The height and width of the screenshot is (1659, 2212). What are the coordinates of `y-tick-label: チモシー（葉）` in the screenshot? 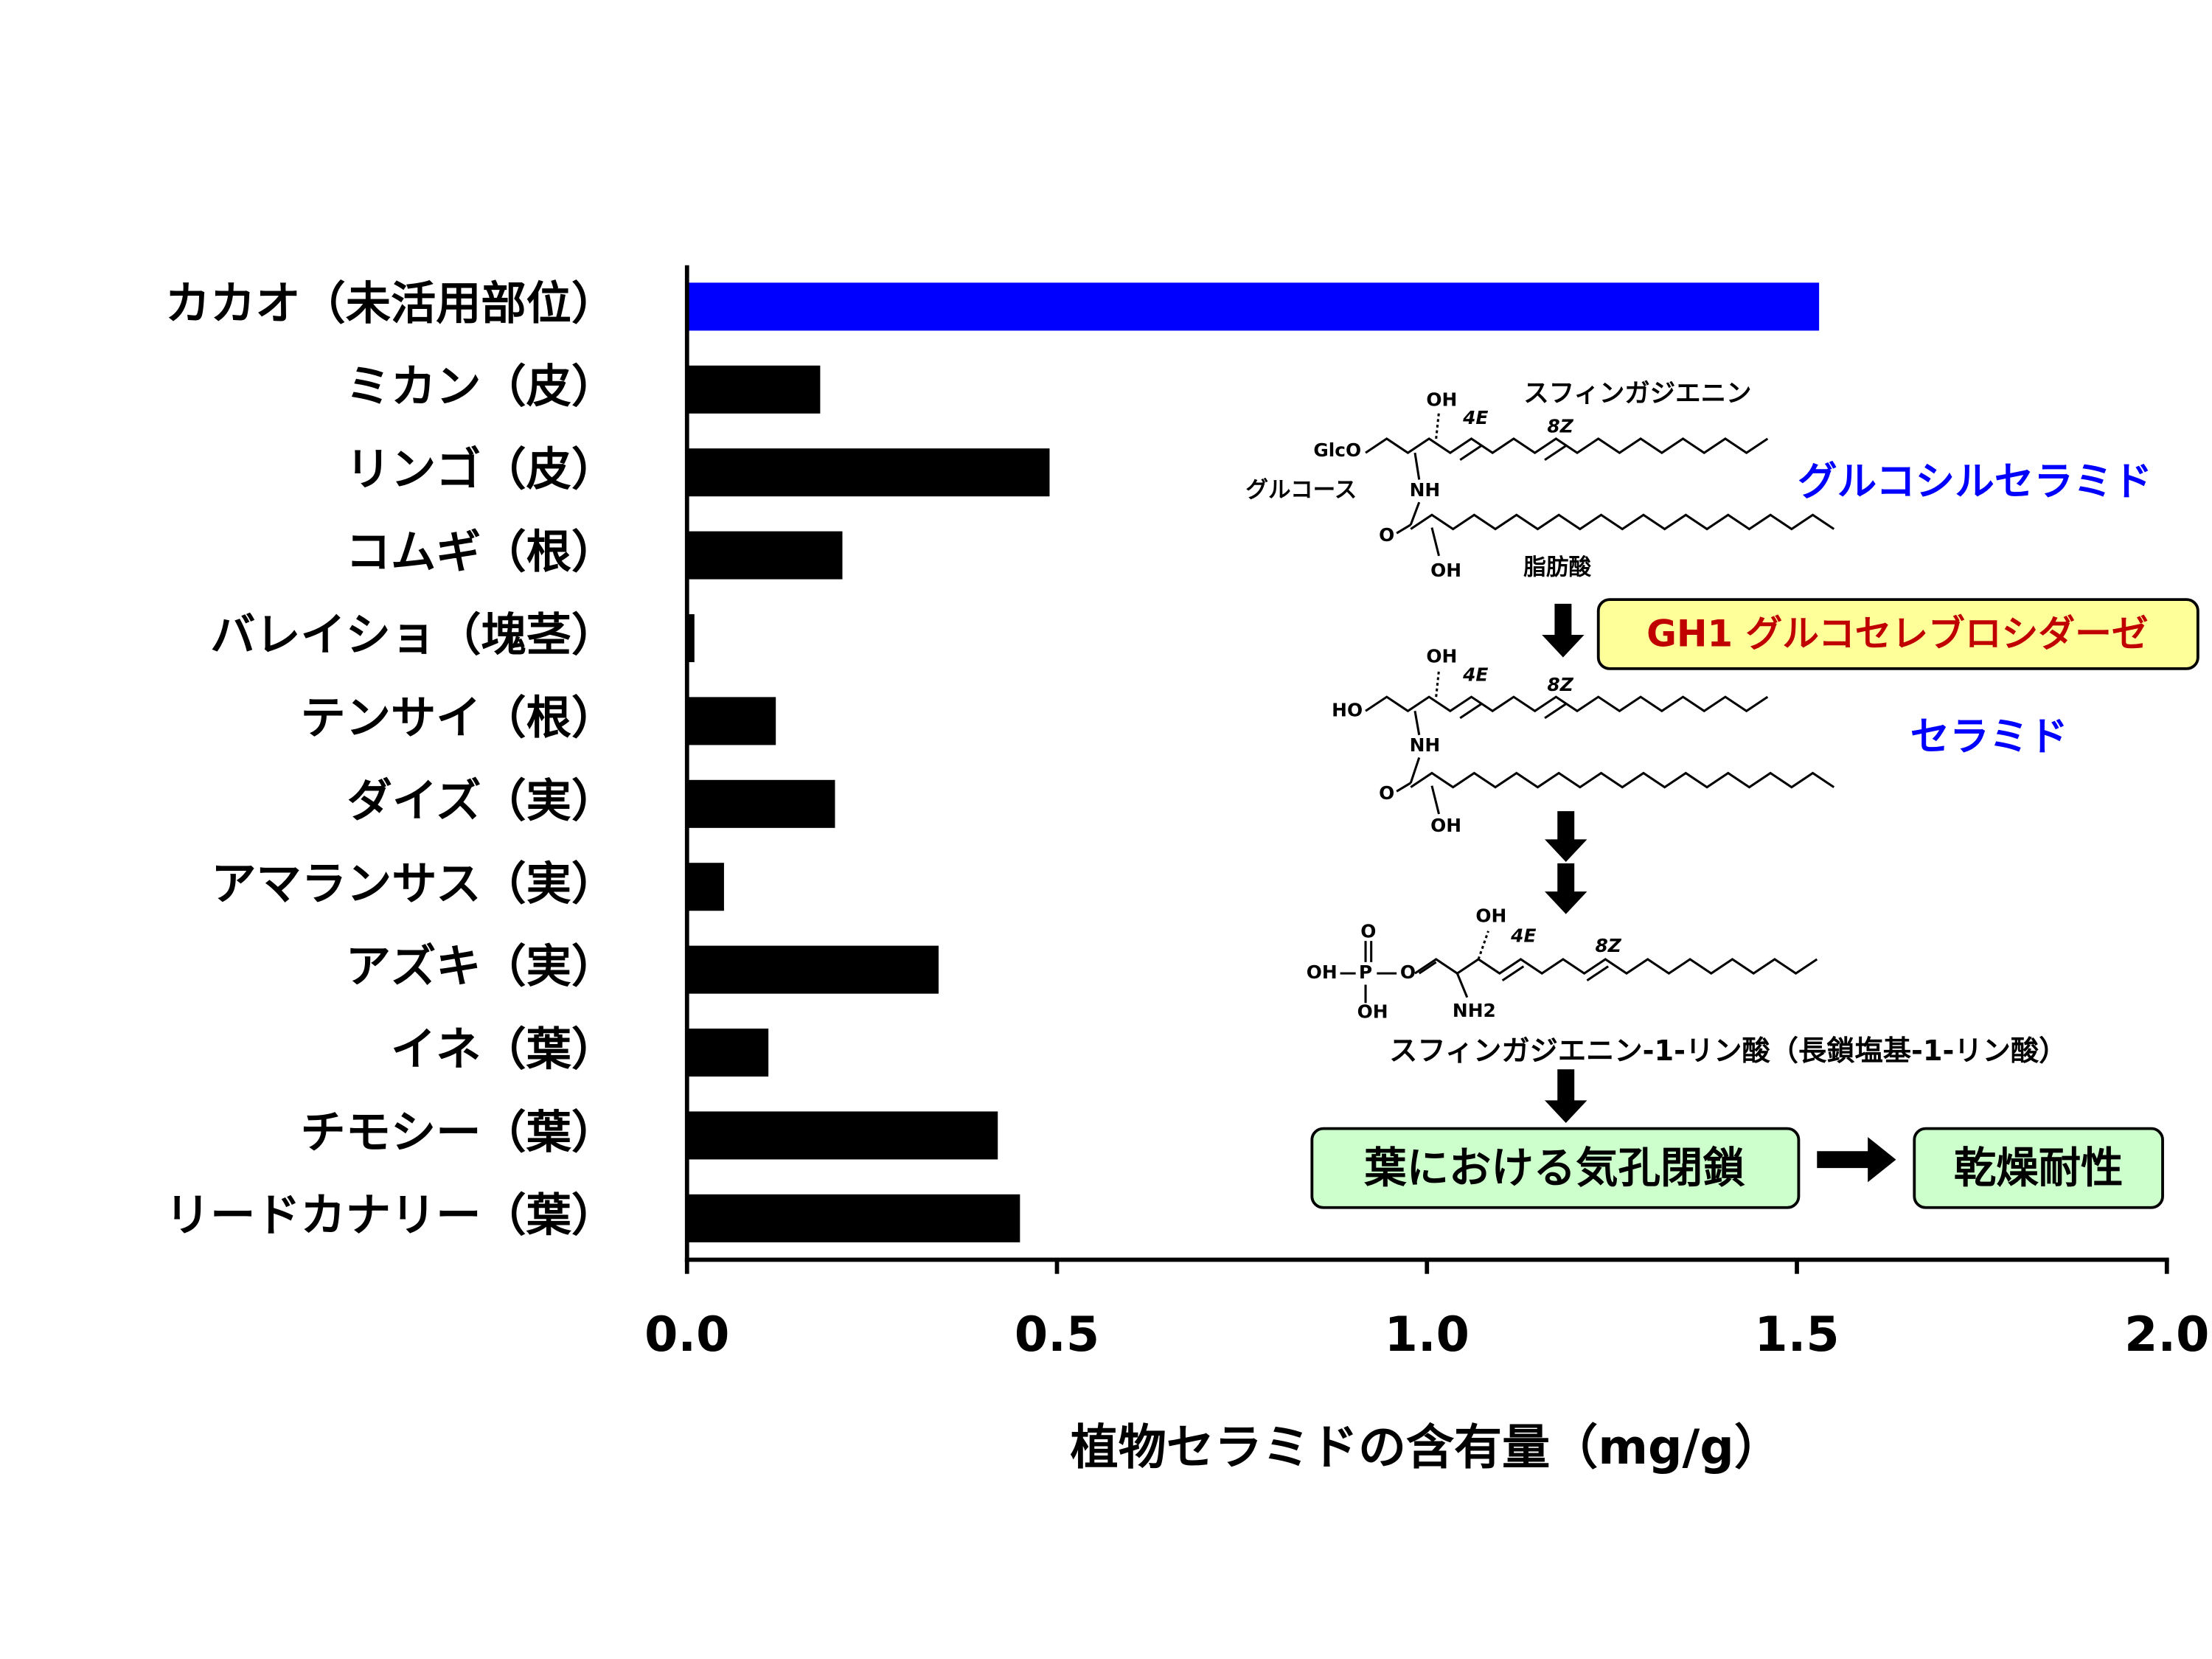 It's located at (459, 1133).